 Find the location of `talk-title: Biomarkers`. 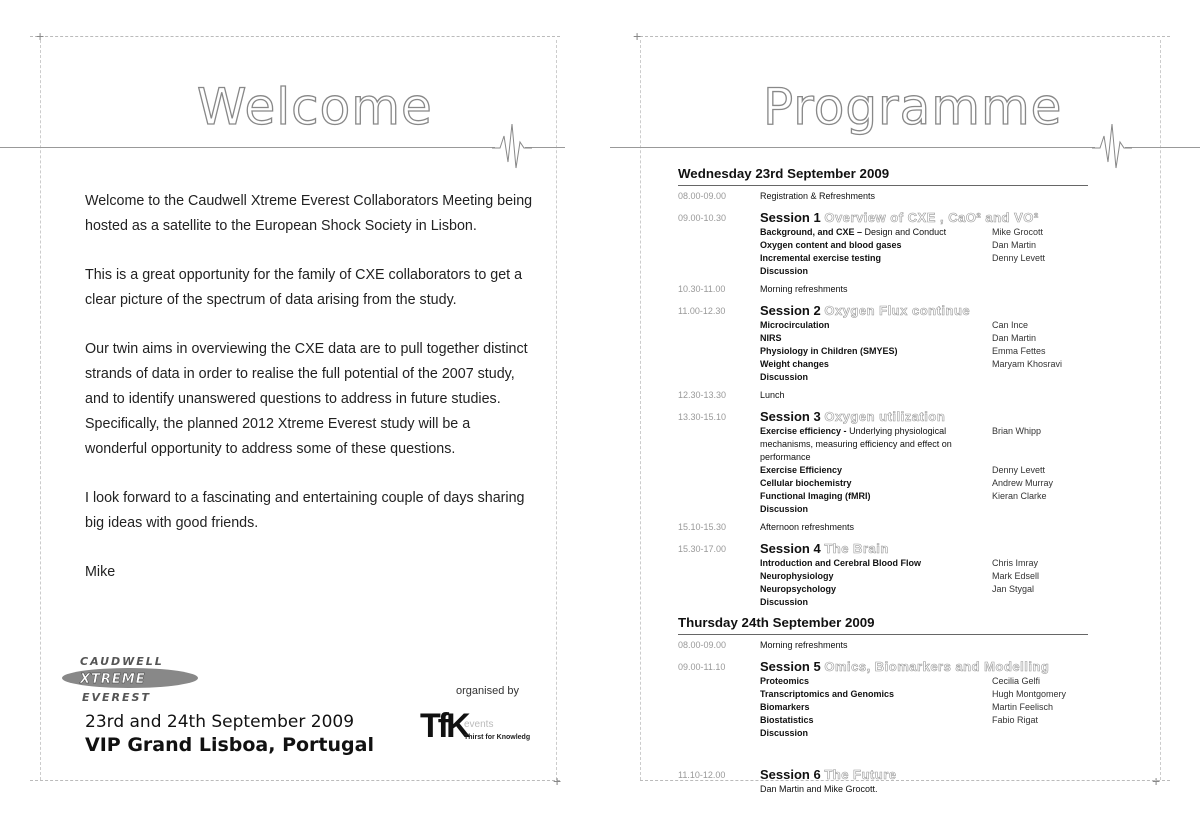

talk-title: Biomarkers is located at coordinates (785, 707).